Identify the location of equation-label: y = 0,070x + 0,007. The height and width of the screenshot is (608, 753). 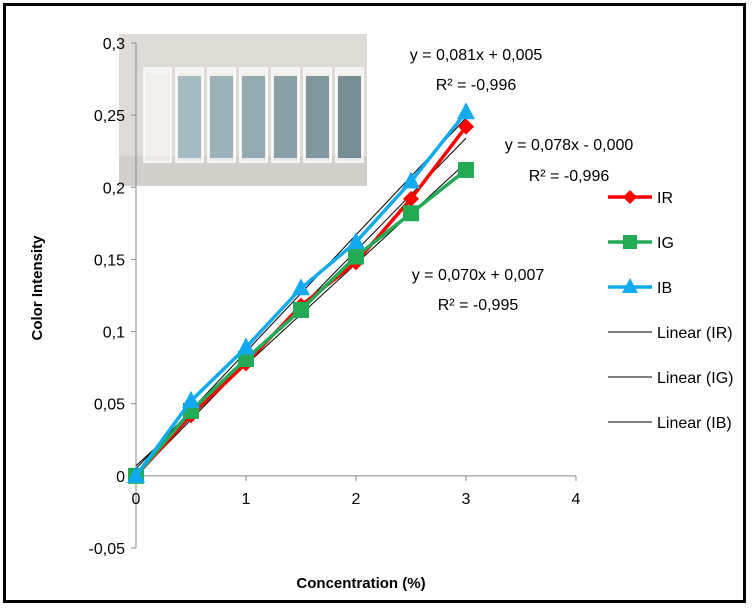
(478, 275).